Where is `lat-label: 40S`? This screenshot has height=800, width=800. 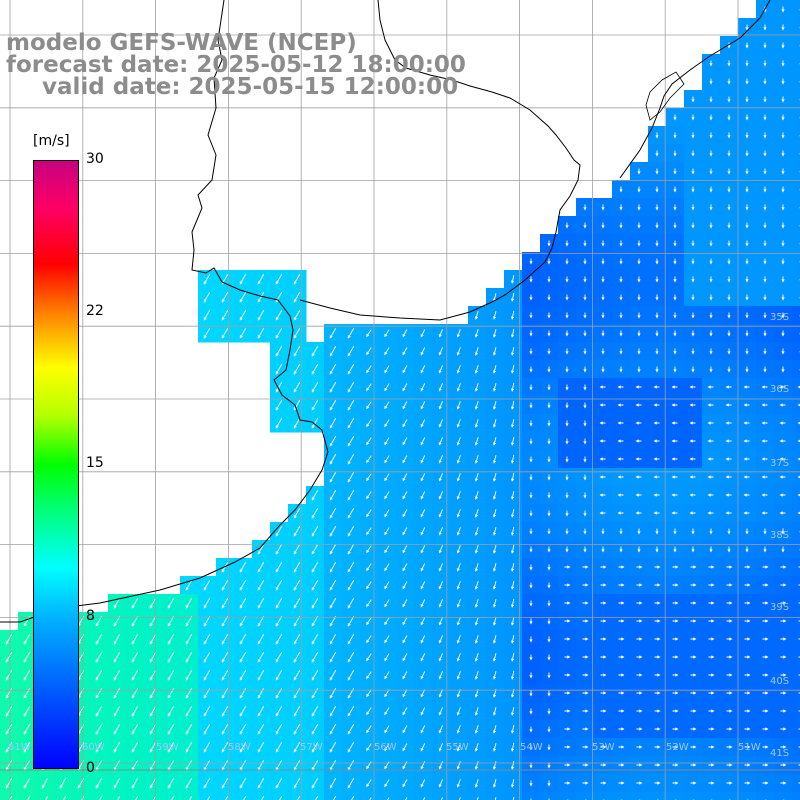 lat-label: 40S is located at coordinates (780, 681).